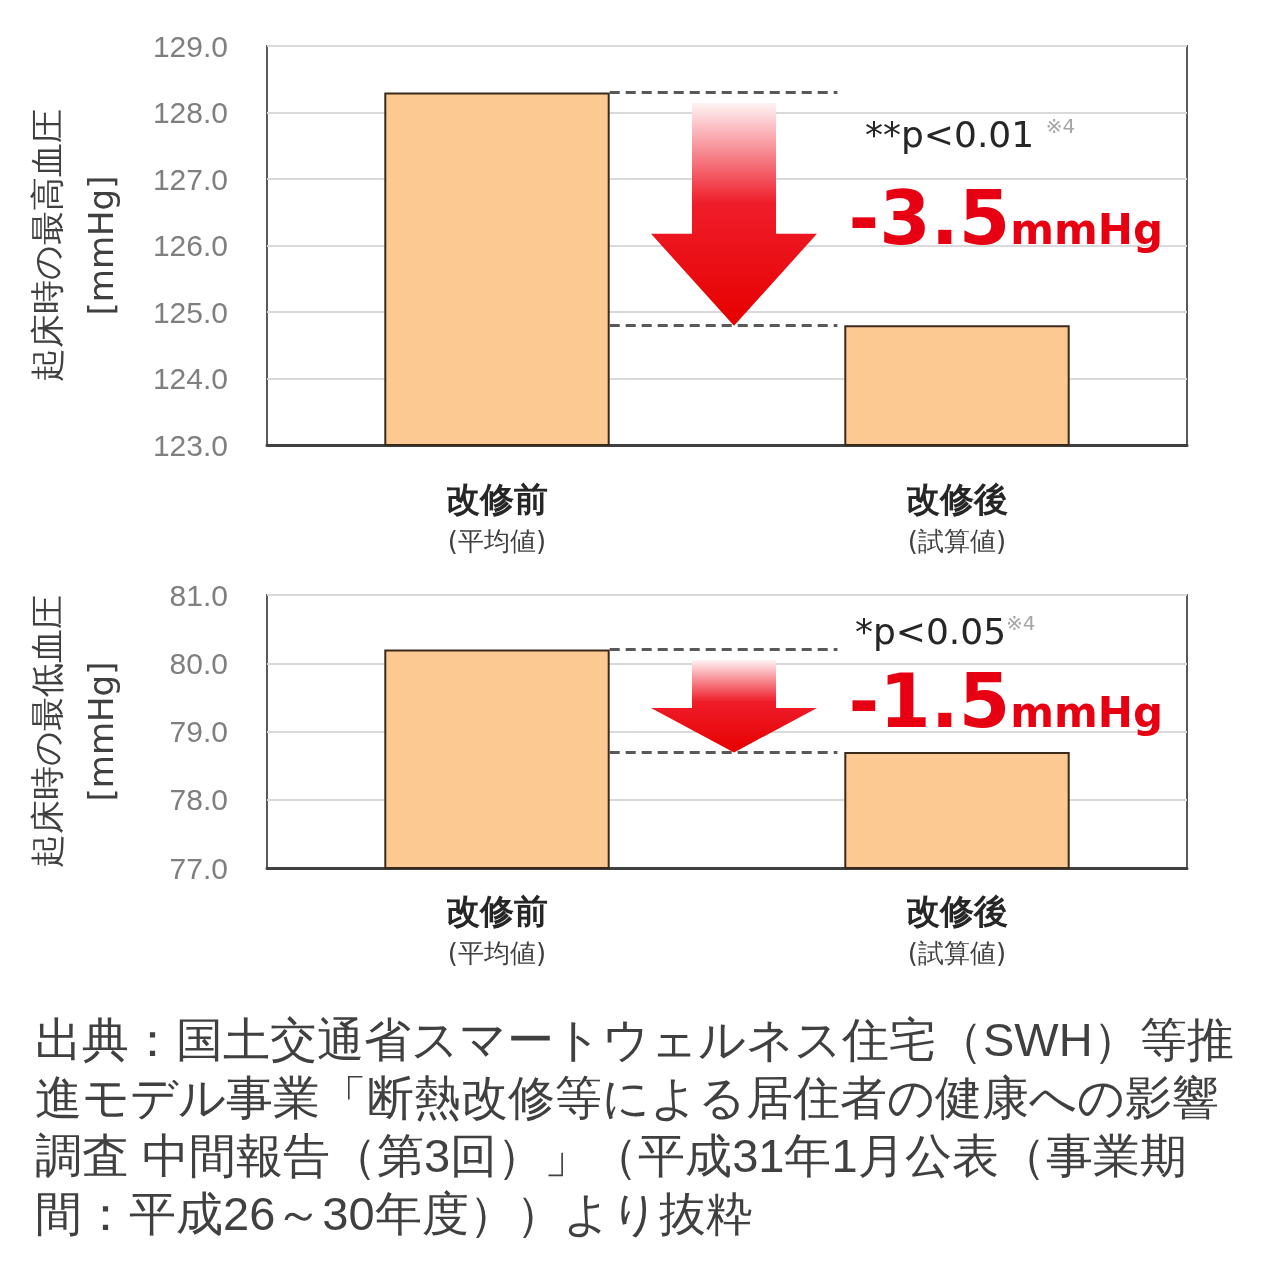  What do you see at coordinates (190, 312) in the screenshot?
I see `y-tick-label: 125.0` at bounding box center [190, 312].